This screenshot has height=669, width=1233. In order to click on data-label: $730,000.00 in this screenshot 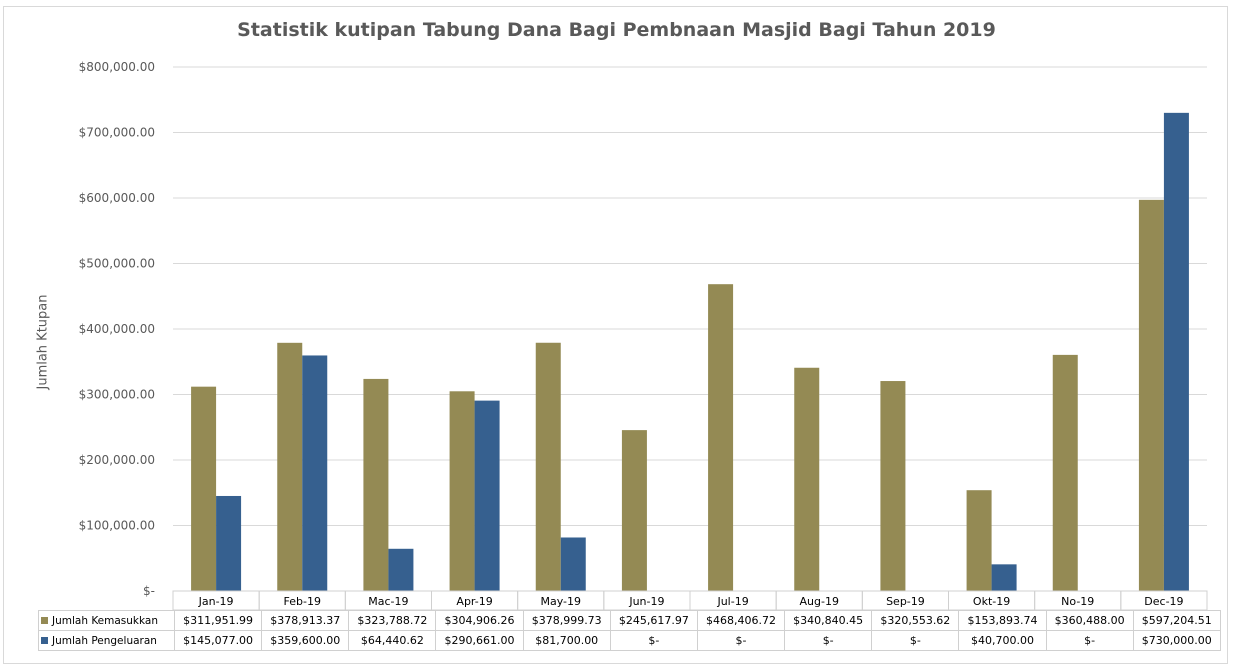, I will do `click(1176, 640)`.